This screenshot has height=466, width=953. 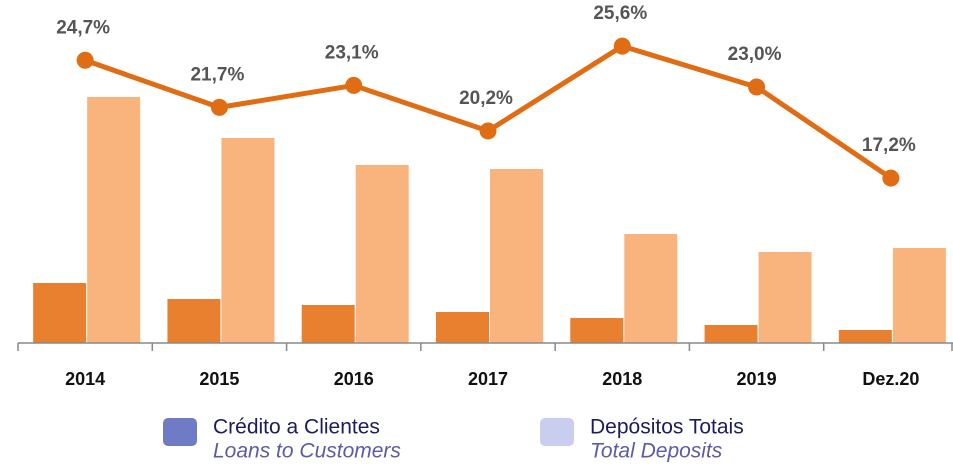 I want to click on value-label: 24,7%, so click(x=83, y=27).